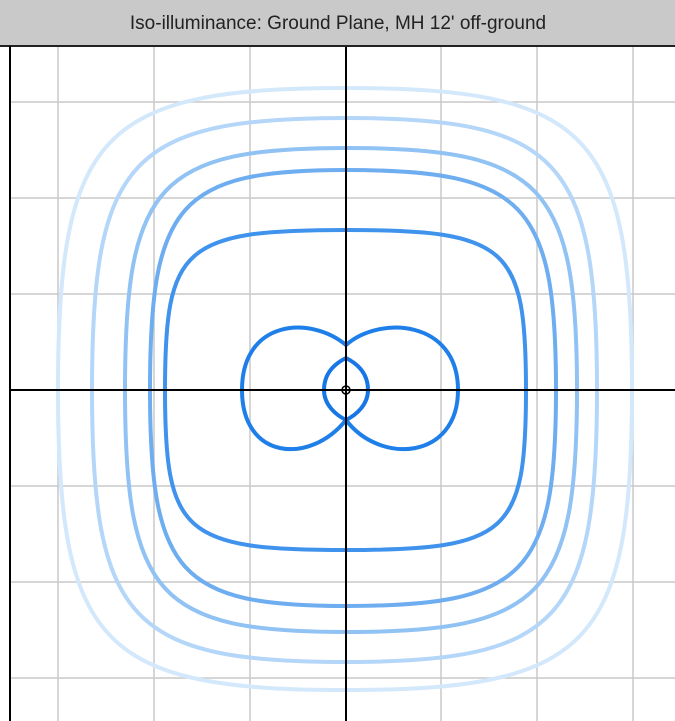 This screenshot has width=675, height=721. I want to click on header-bar, so click(337, 23).